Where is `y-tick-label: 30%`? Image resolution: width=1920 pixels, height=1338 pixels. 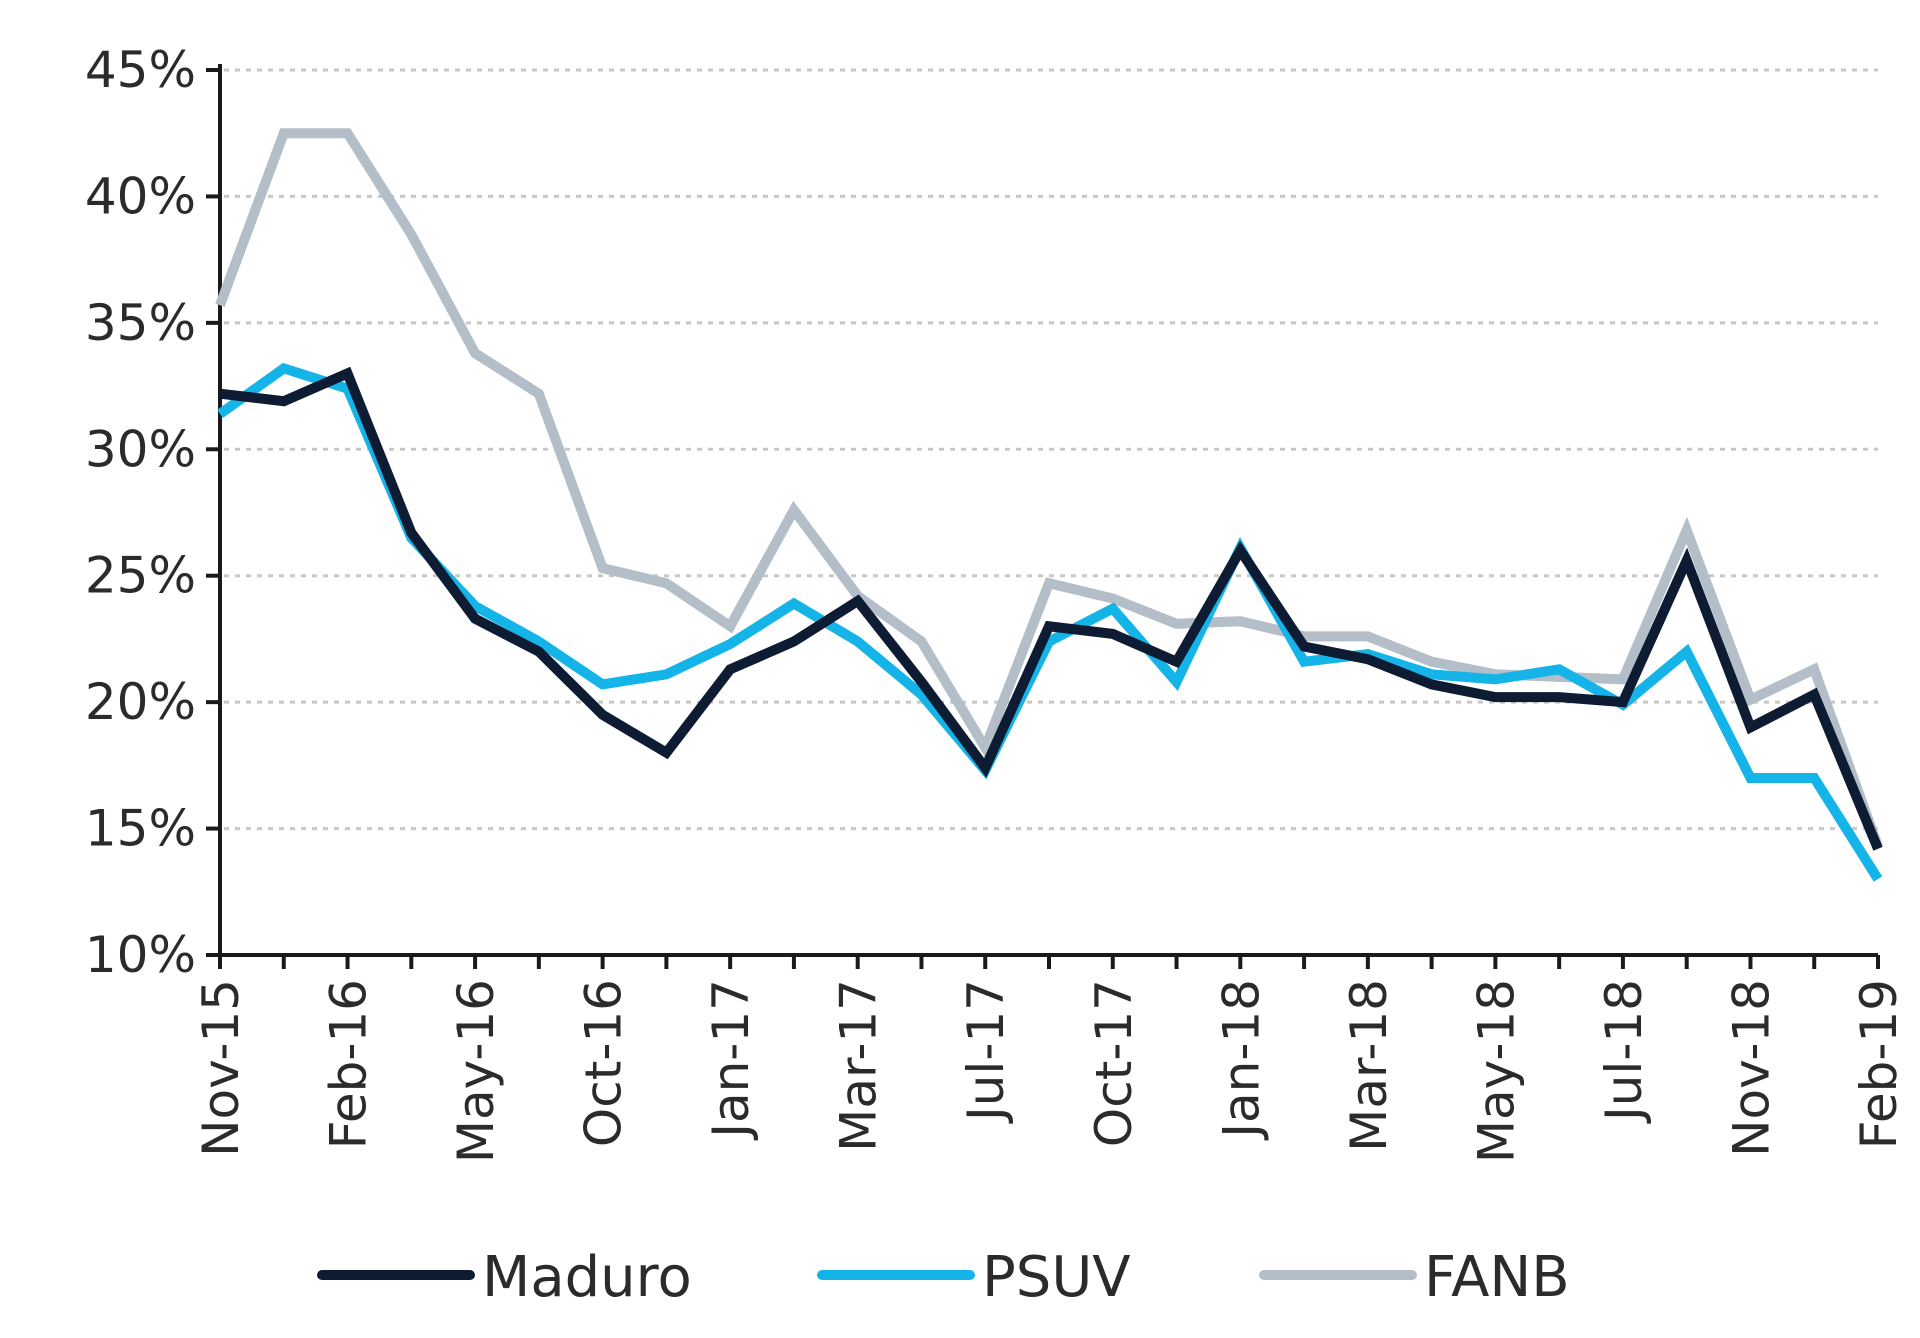
y-tick-label: 30% is located at coordinates (140, 449).